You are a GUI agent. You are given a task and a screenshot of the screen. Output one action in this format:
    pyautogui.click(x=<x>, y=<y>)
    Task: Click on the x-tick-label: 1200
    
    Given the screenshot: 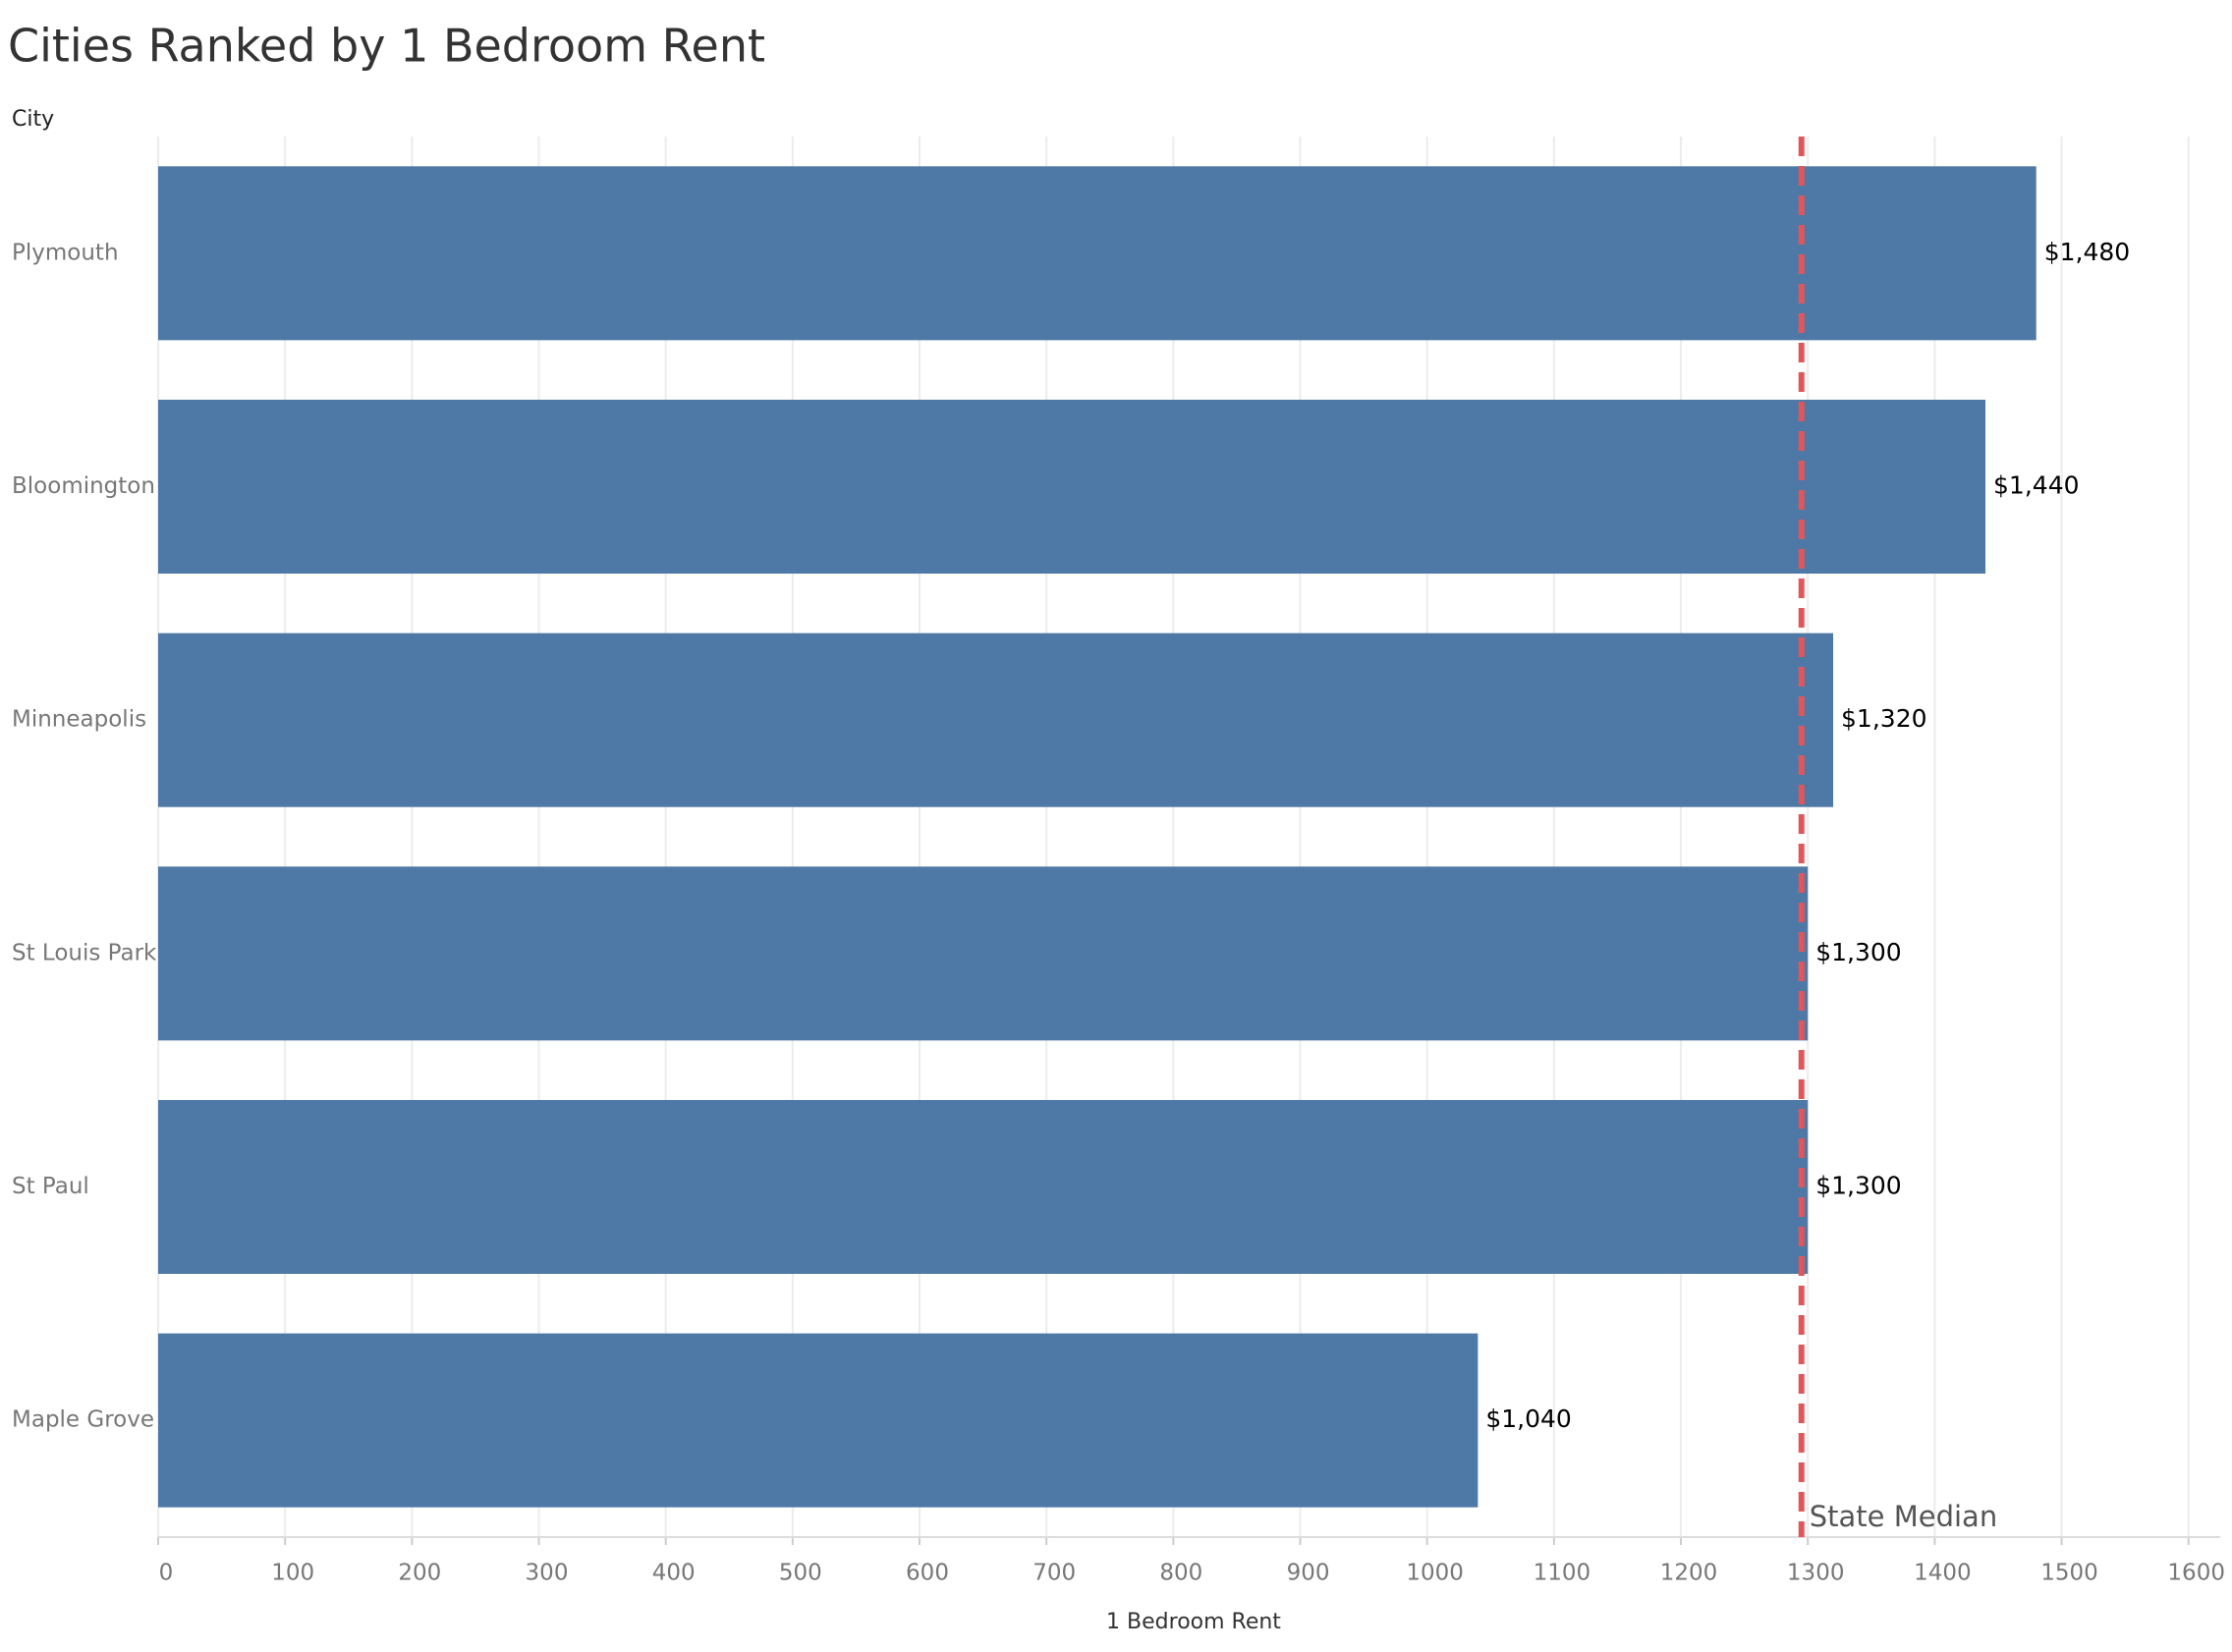 What is the action you would take?
    pyautogui.click(x=1689, y=1573)
    